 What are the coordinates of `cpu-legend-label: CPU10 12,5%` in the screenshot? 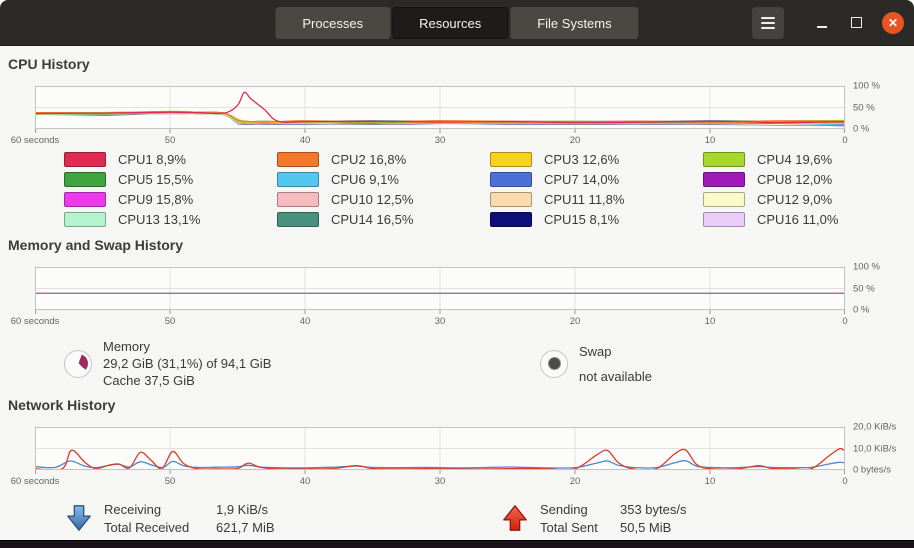 It's located at (372, 199).